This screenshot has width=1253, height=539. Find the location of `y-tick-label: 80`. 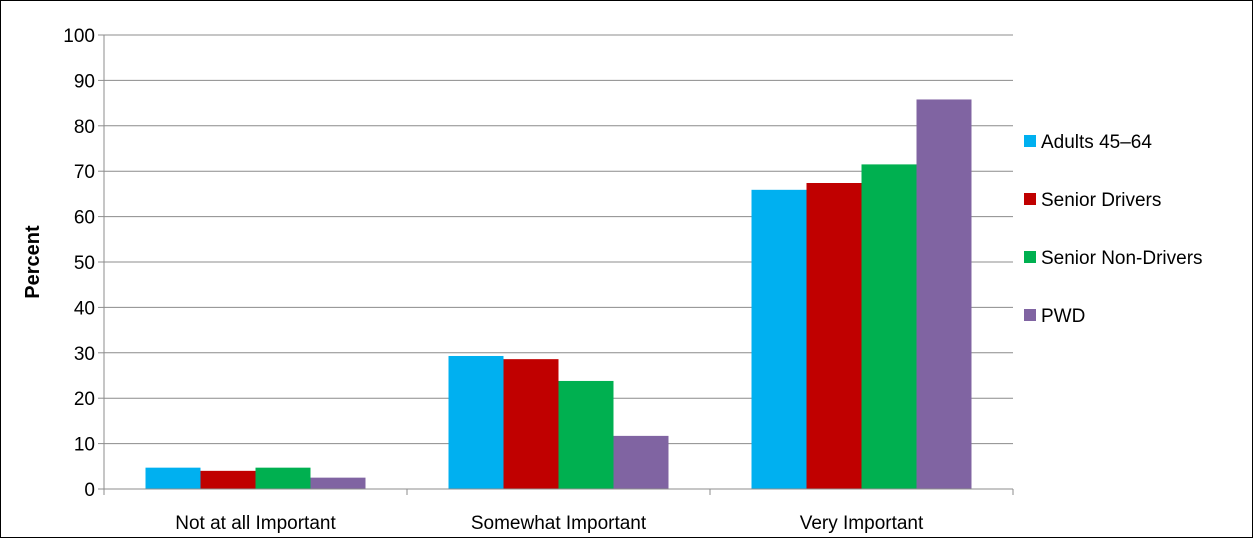

y-tick-label: 80 is located at coordinates (84, 127).